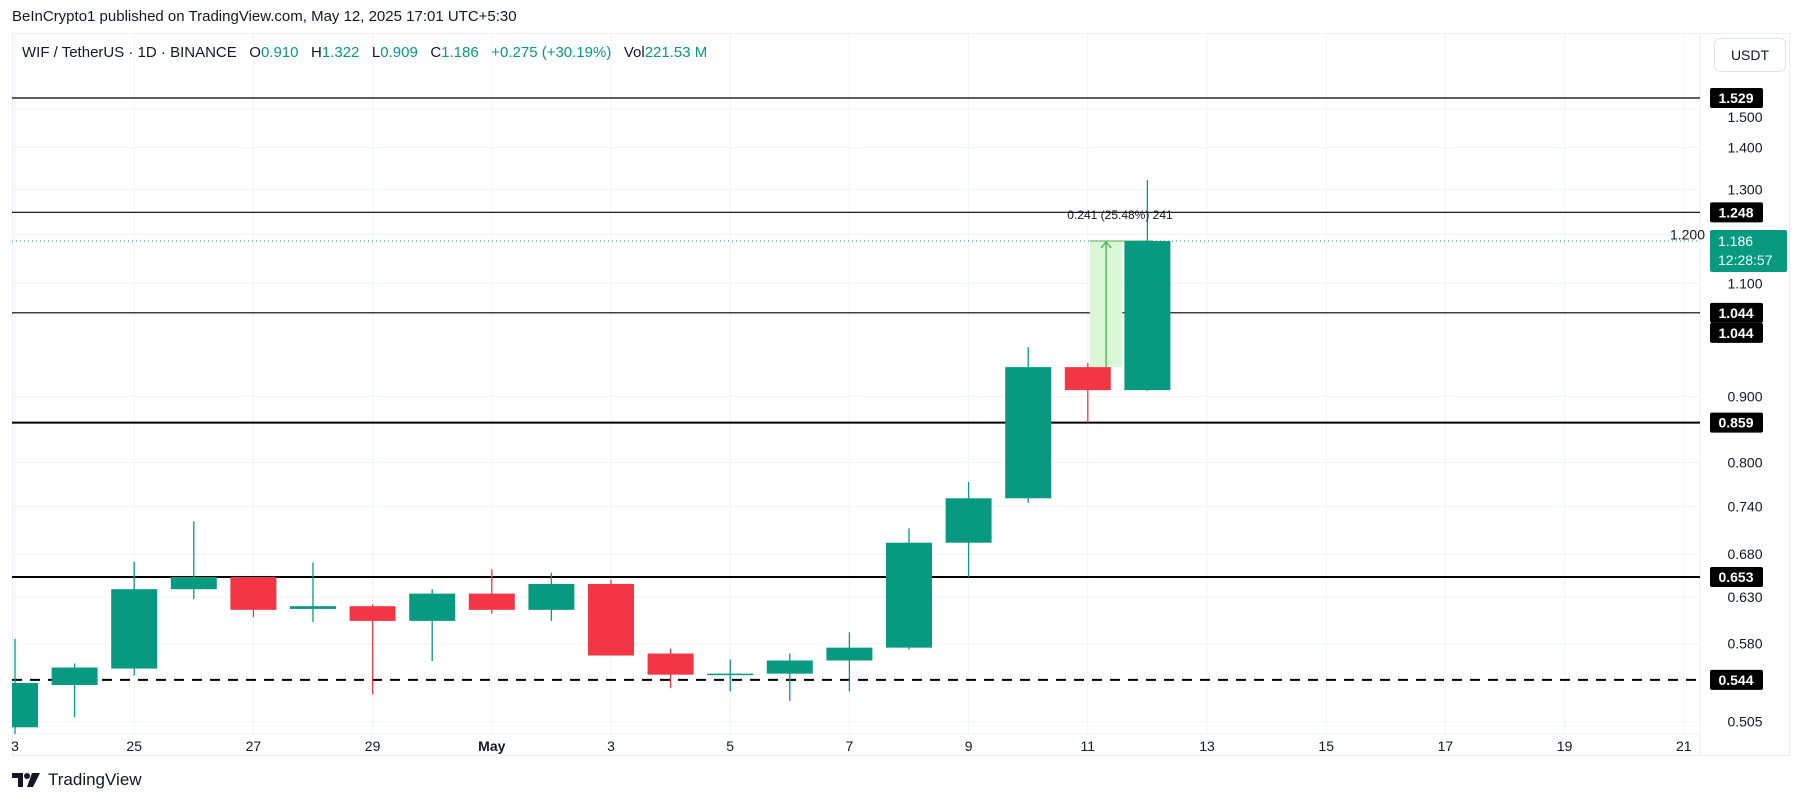  What do you see at coordinates (1744, 507) in the screenshot?
I see `y-tick-label: 0.740` at bounding box center [1744, 507].